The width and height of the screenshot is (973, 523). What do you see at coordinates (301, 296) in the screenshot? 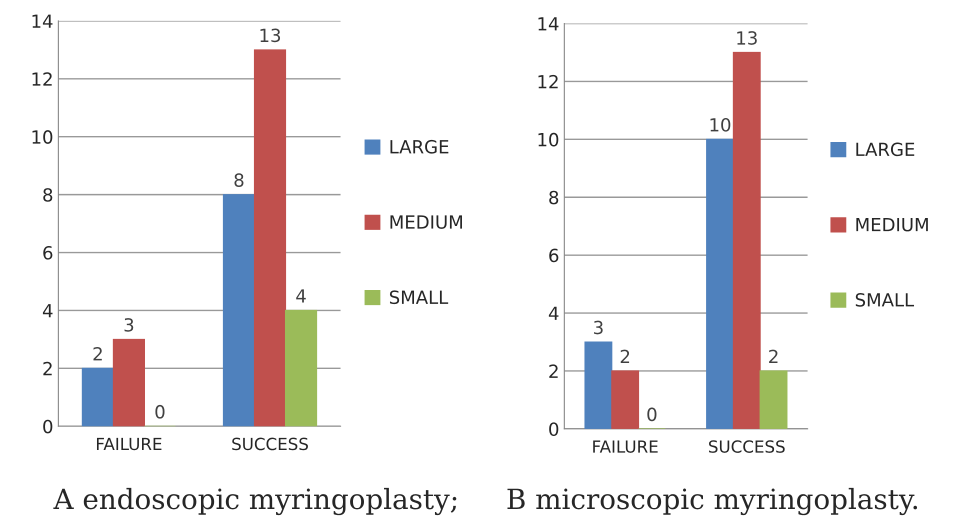
I see `data-label: 4` at bounding box center [301, 296].